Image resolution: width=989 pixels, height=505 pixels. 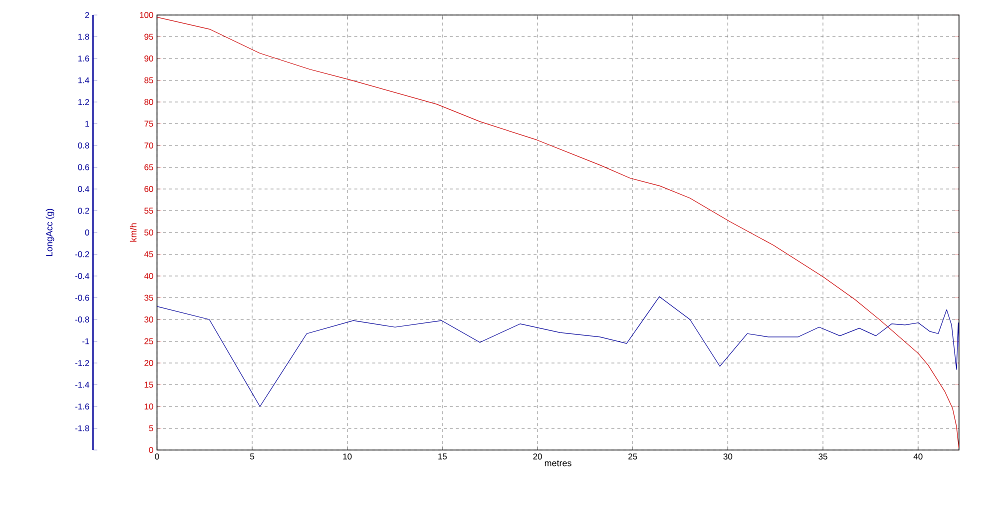 What do you see at coordinates (918, 457) in the screenshot?
I see `x-tick-label: 40` at bounding box center [918, 457].